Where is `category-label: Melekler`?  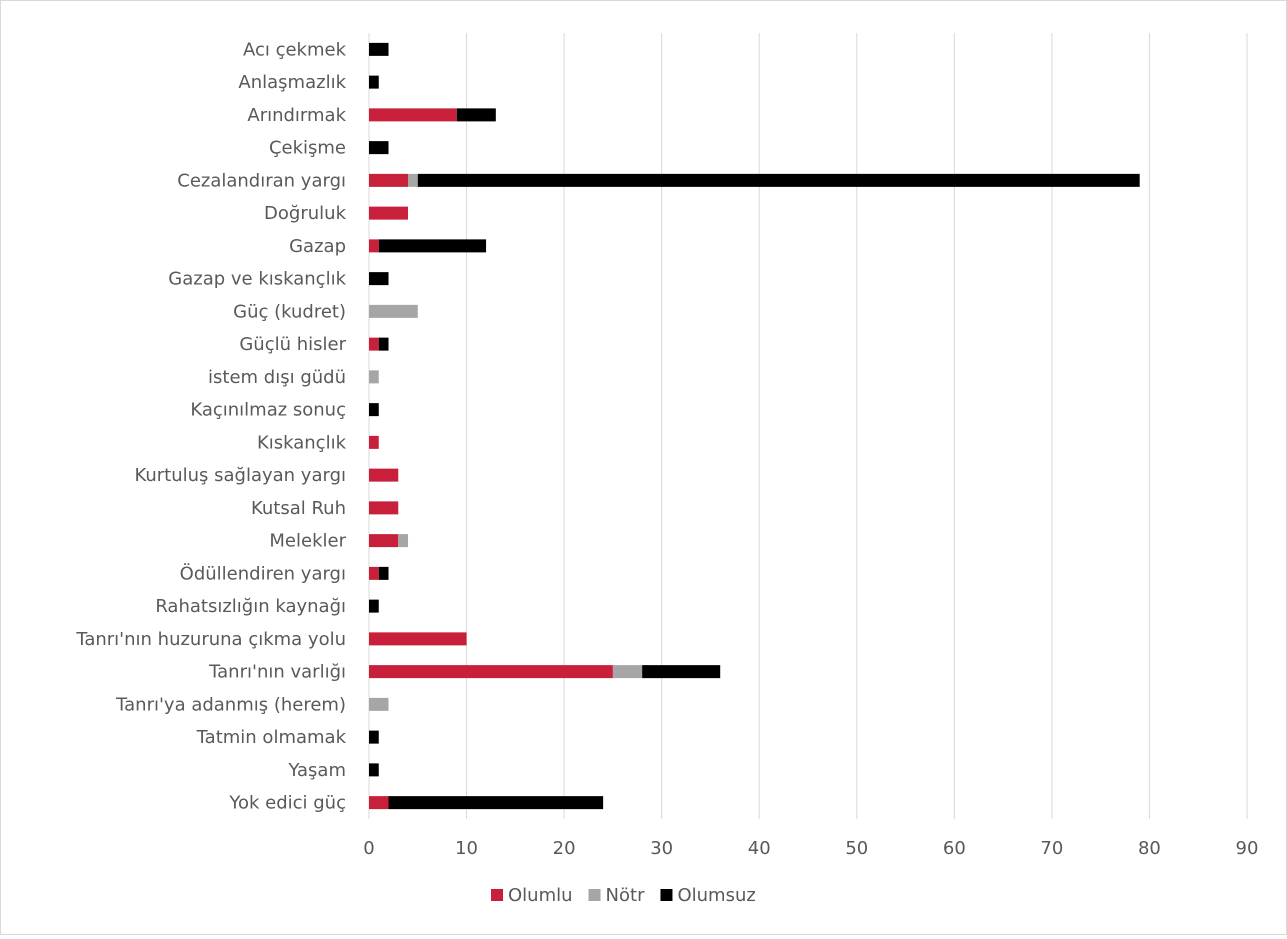 category-label: Melekler is located at coordinates (307, 541).